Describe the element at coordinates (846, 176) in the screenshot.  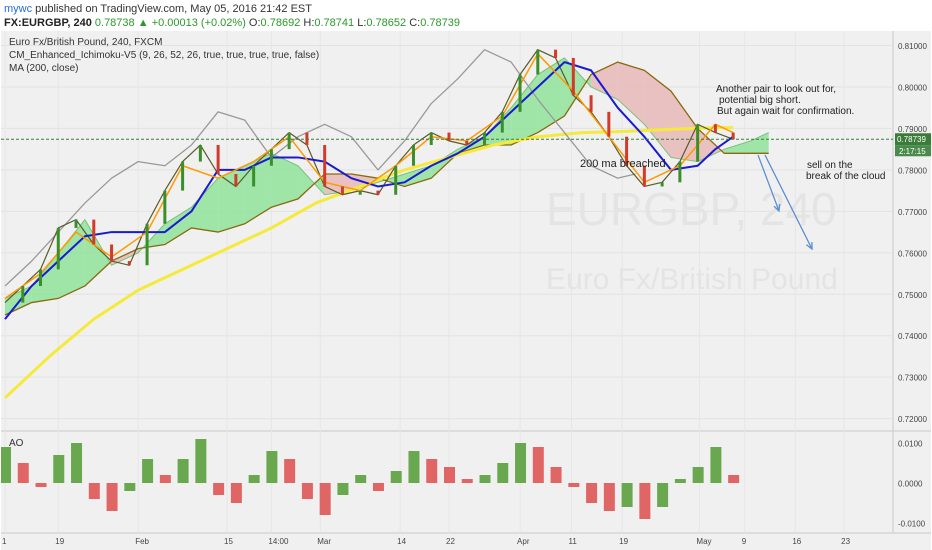
I see `sell-note-2: break of the cloud` at that location.